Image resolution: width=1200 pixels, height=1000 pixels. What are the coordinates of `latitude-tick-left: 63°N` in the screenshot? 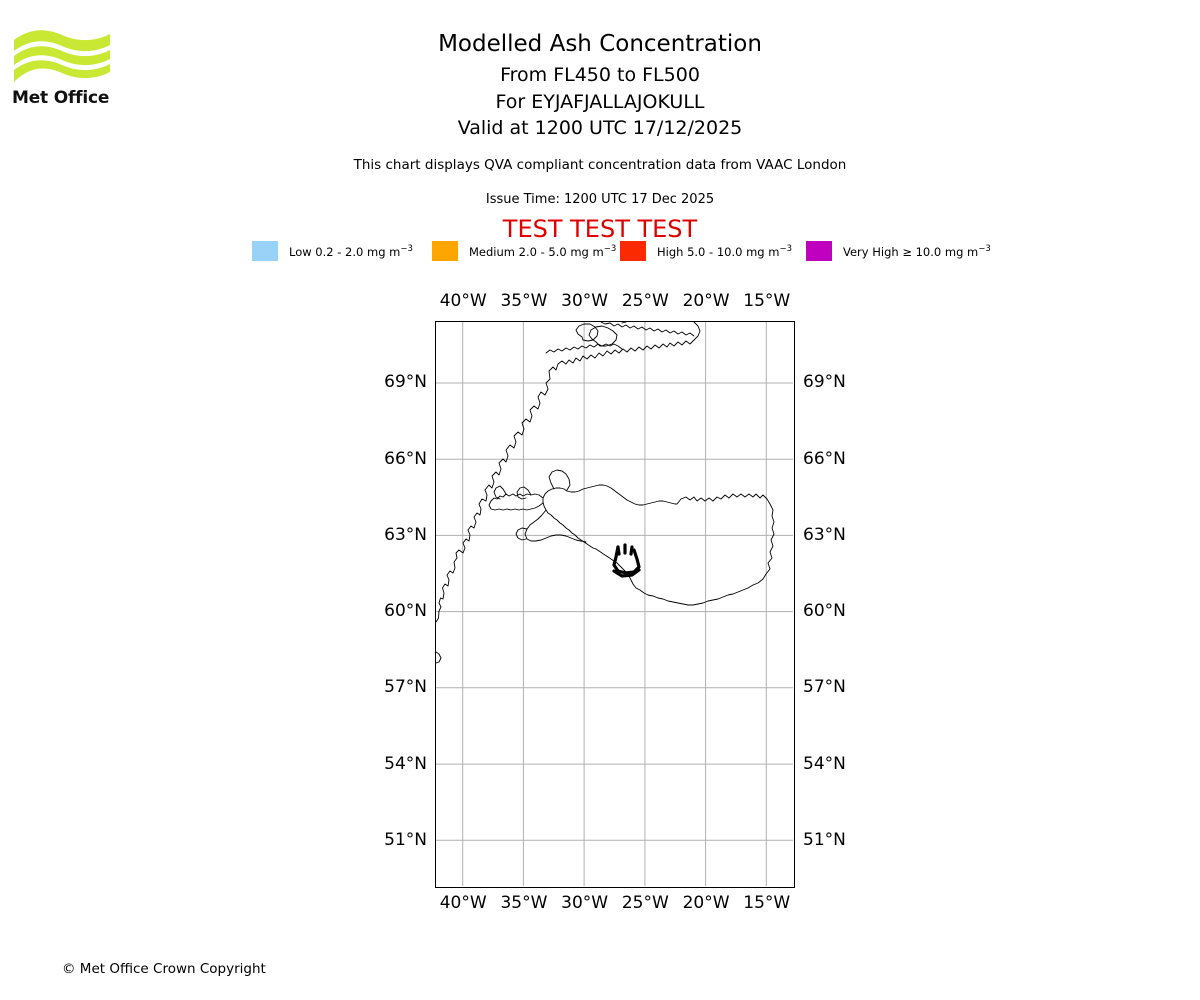 It's located at (405, 534).